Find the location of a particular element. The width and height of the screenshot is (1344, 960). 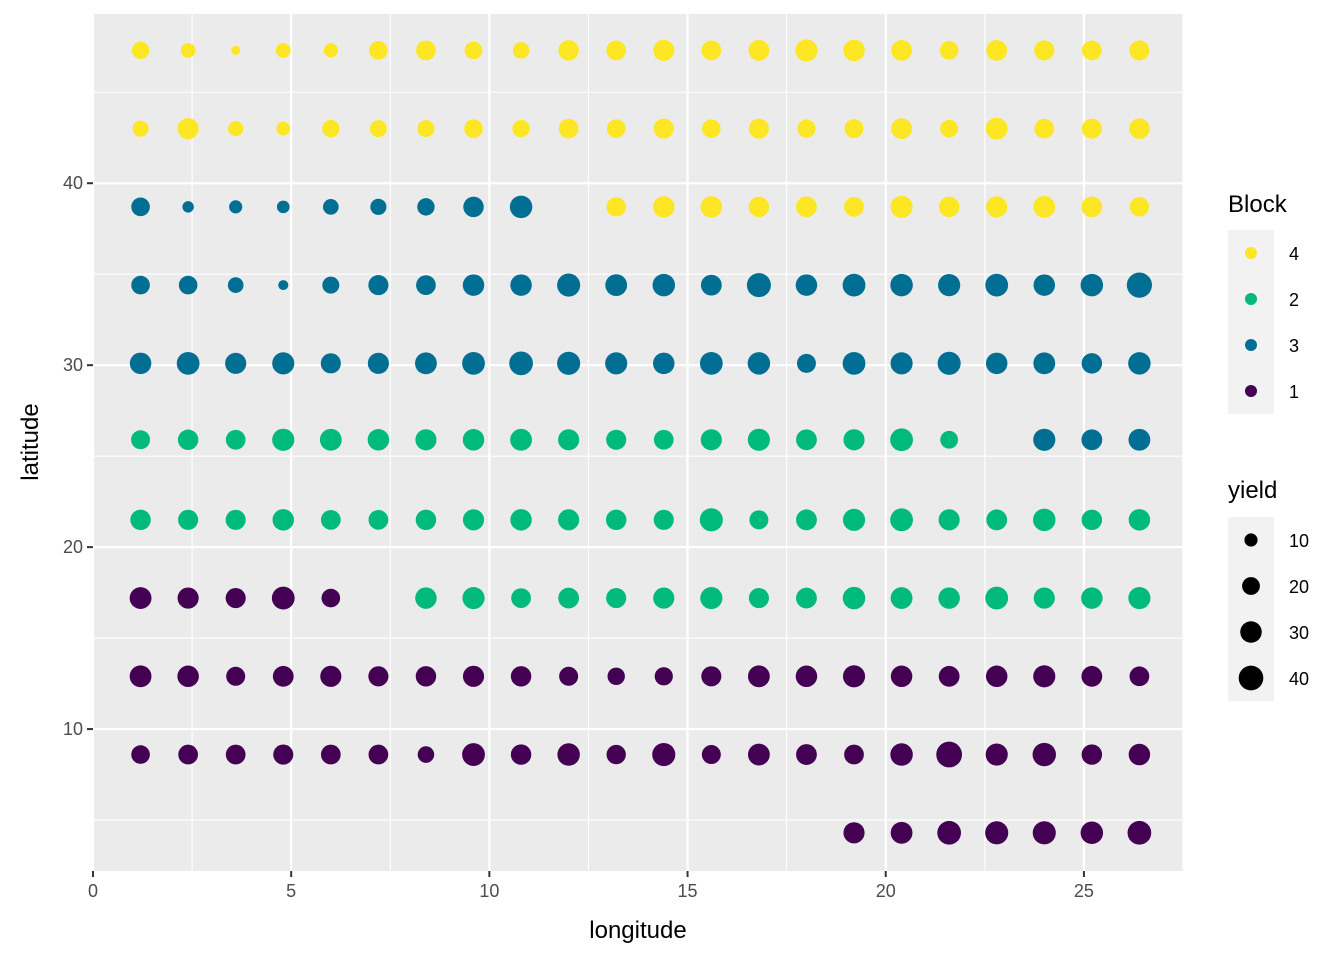

color-legend-label: 2 is located at coordinates (1294, 300).